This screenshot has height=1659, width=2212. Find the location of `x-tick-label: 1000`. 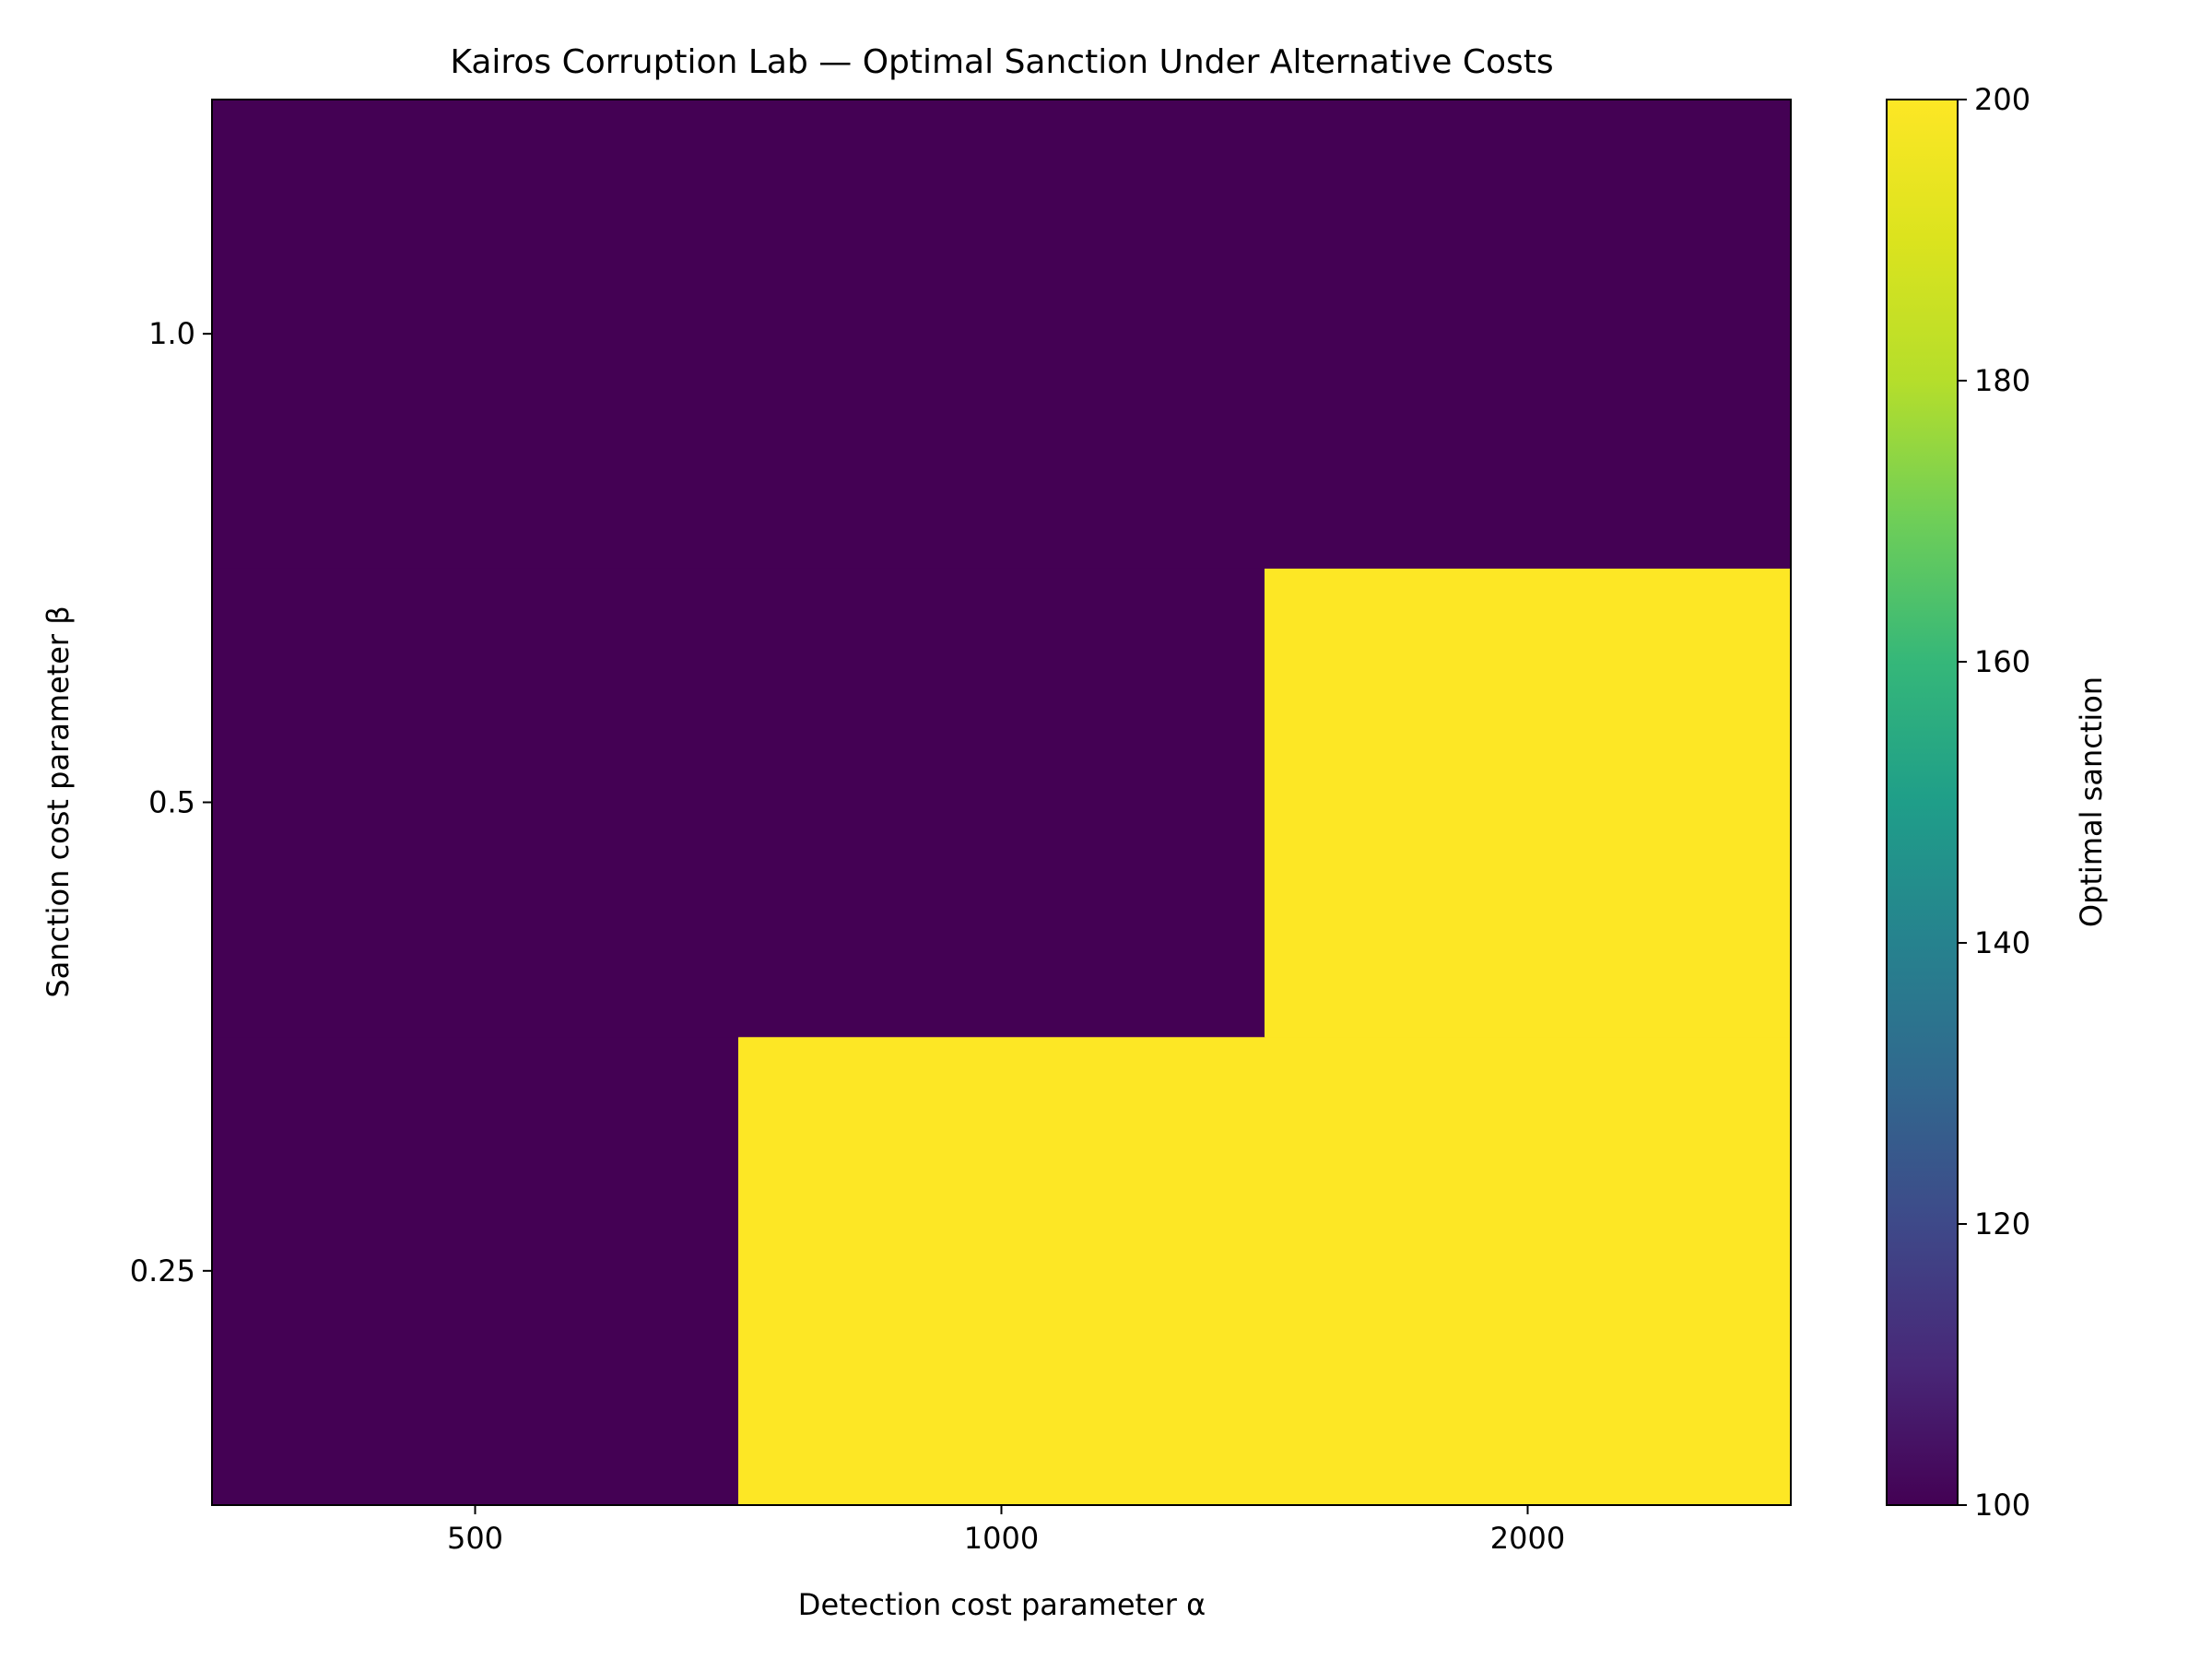

x-tick-label: 1000 is located at coordinates (1001, 1538).